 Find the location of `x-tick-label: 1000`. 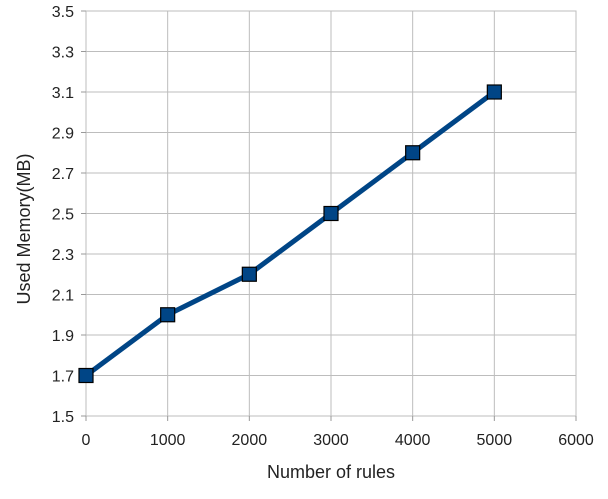

x-tick-label: 1000 is located at coordinates (168, 440).